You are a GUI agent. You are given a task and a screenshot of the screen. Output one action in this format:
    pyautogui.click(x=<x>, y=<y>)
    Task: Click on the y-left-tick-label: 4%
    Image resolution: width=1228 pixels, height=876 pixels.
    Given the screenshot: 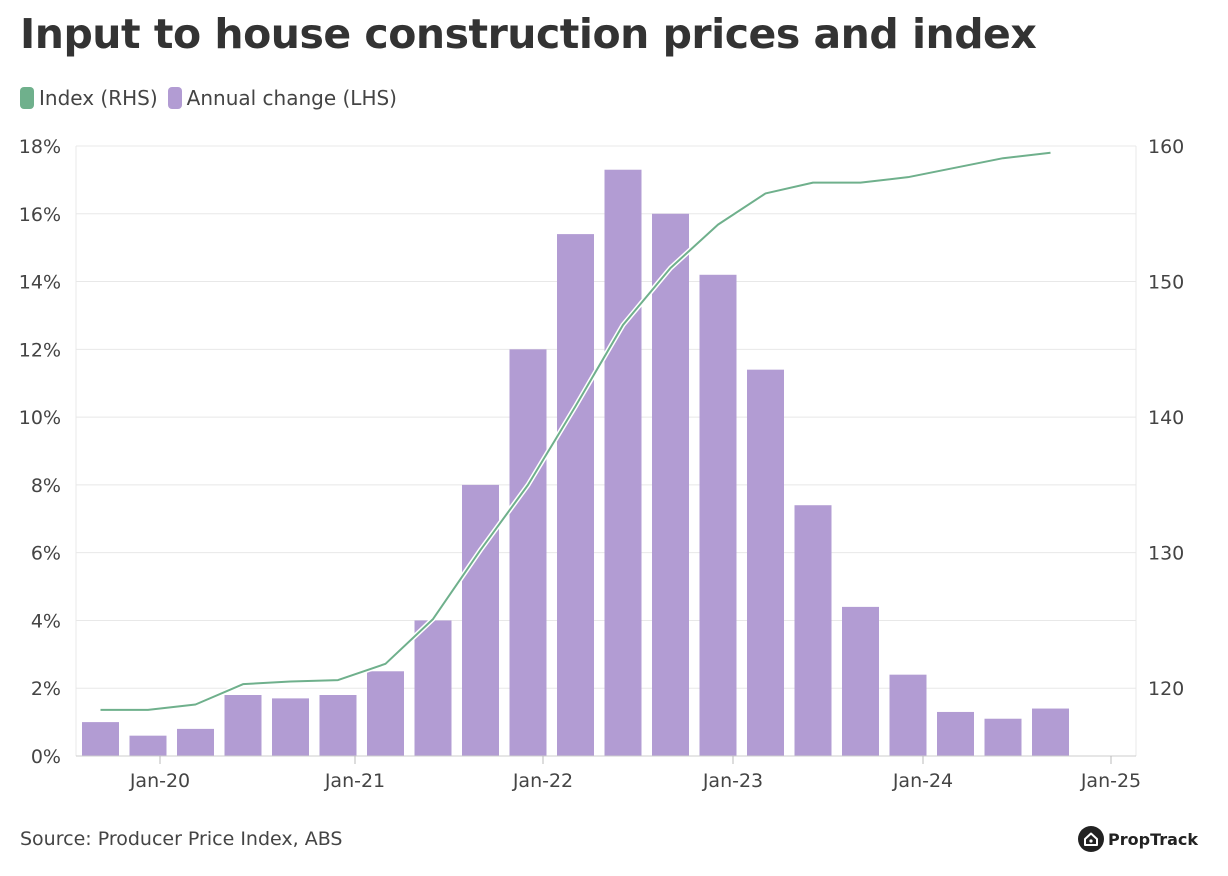 What is the action you would take?
    pyautogui.click(x=46, y=621)
    